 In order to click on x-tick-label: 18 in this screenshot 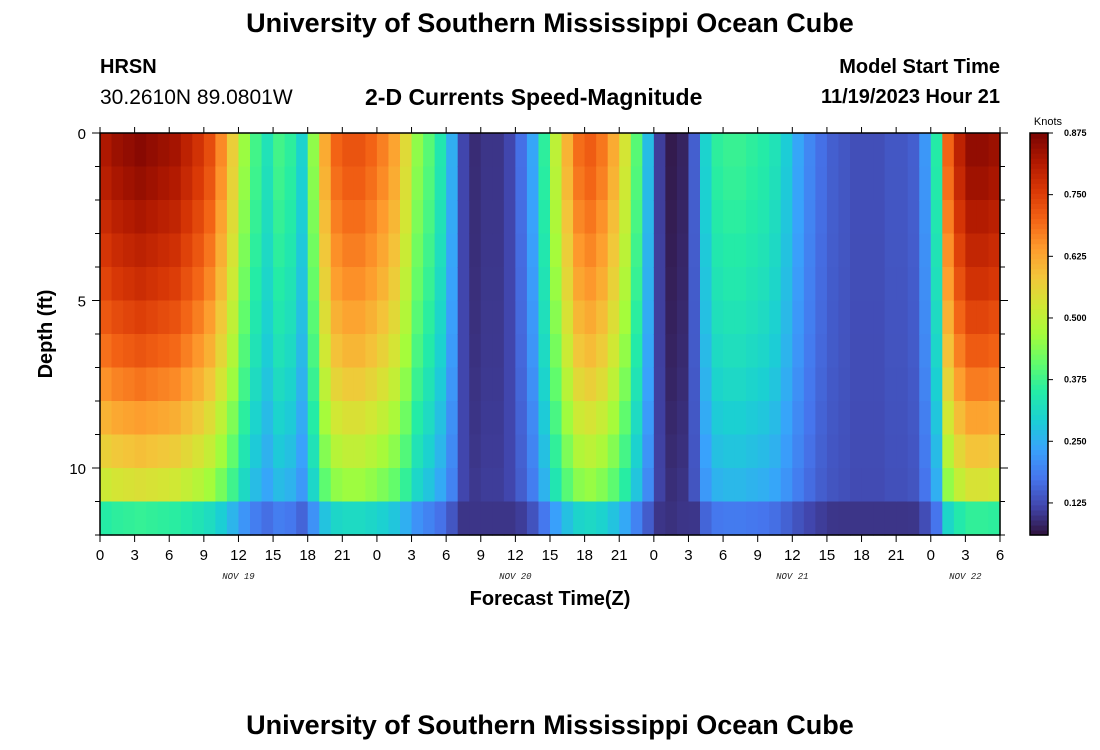, I will do `click(307, 555)`.